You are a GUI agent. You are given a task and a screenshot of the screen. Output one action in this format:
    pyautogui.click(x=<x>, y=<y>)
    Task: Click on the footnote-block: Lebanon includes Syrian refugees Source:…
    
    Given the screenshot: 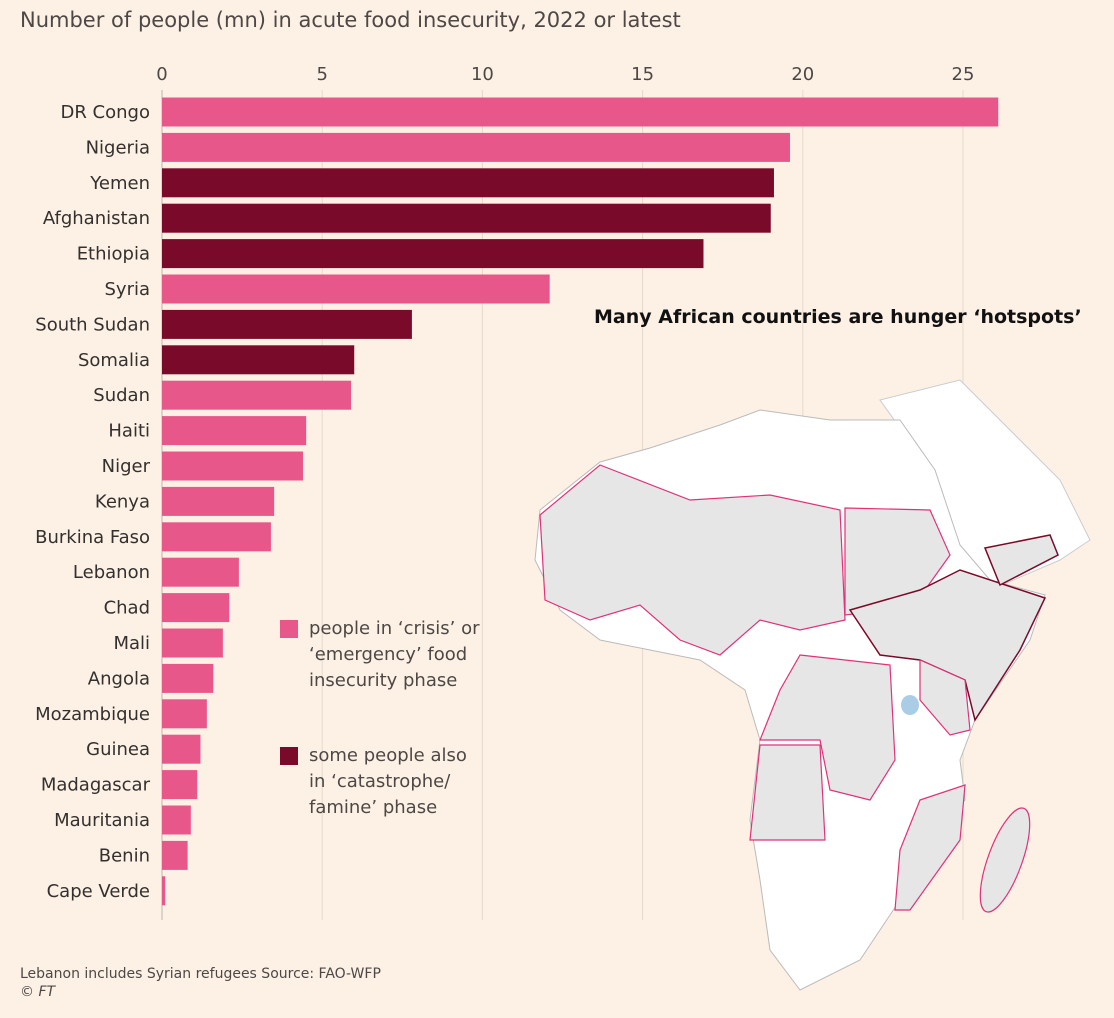 What is the action you would take?
    pyautogui.click(x=200, y=983)
    